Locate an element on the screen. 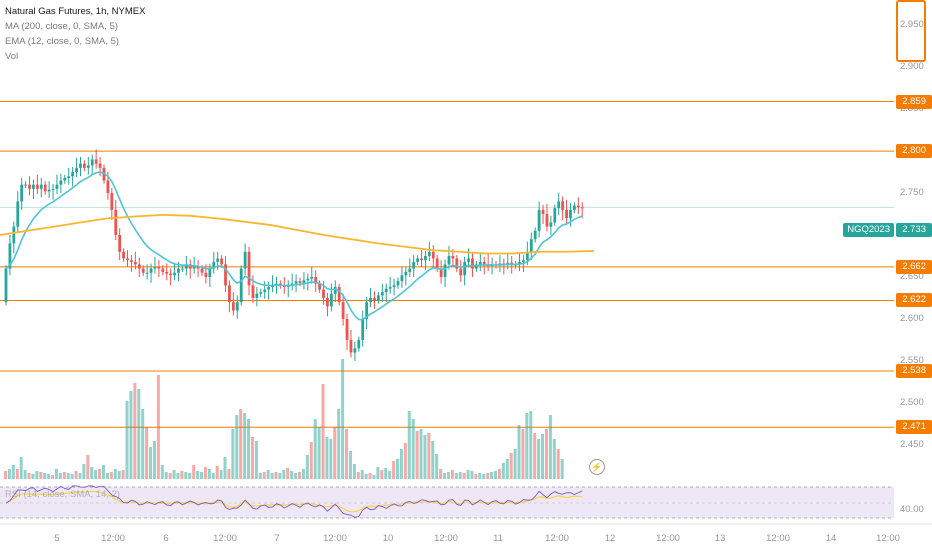 This screenshot has width=932, height=550. time-axis-tick: 10 is located at coordinates (388, 538).